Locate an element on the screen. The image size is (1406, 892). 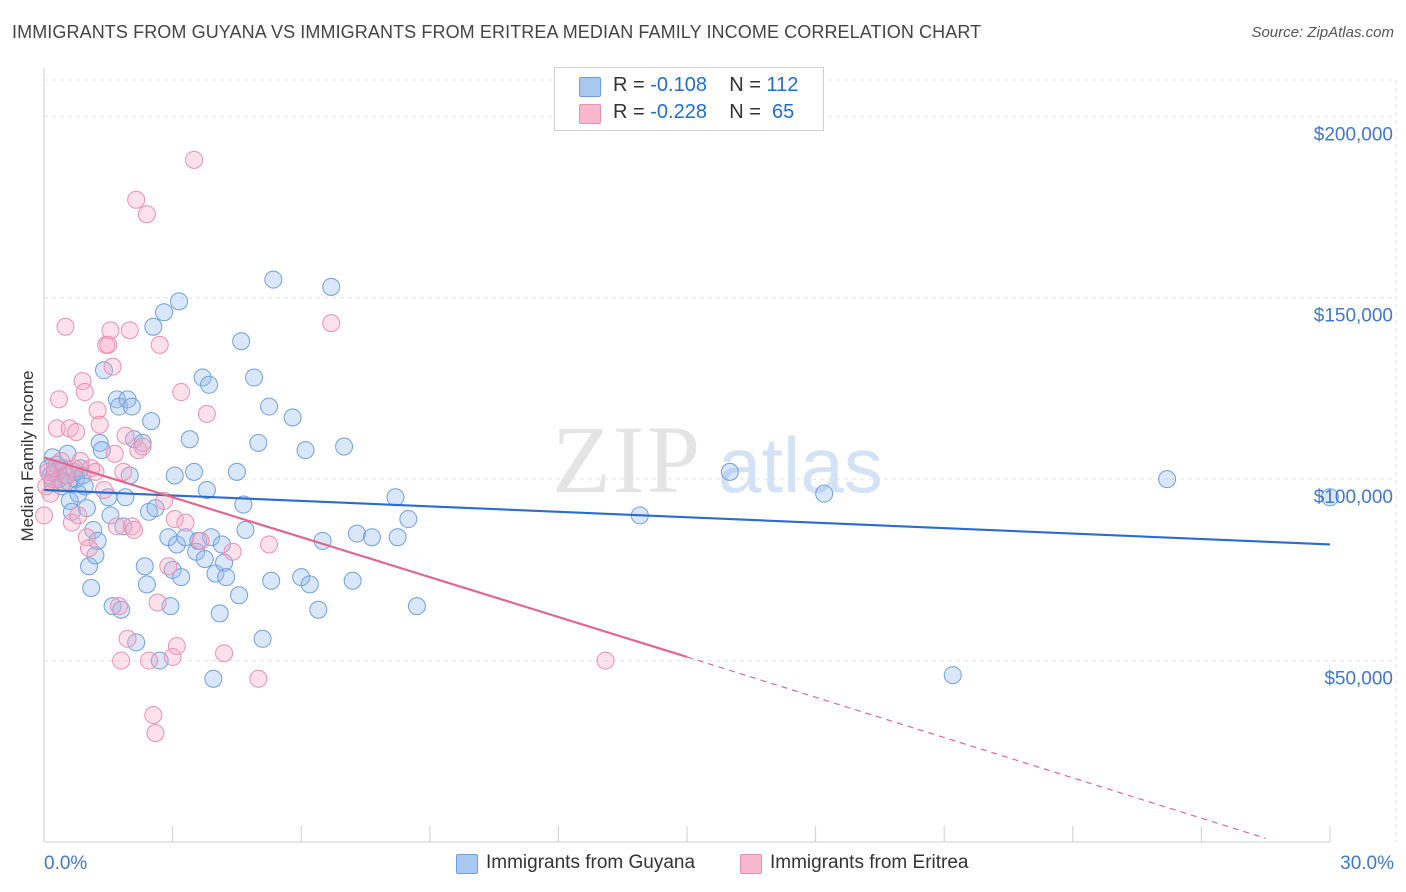
legend-row-guyana: R = -0.108 N = 112 is located at coordinates (688, 87).